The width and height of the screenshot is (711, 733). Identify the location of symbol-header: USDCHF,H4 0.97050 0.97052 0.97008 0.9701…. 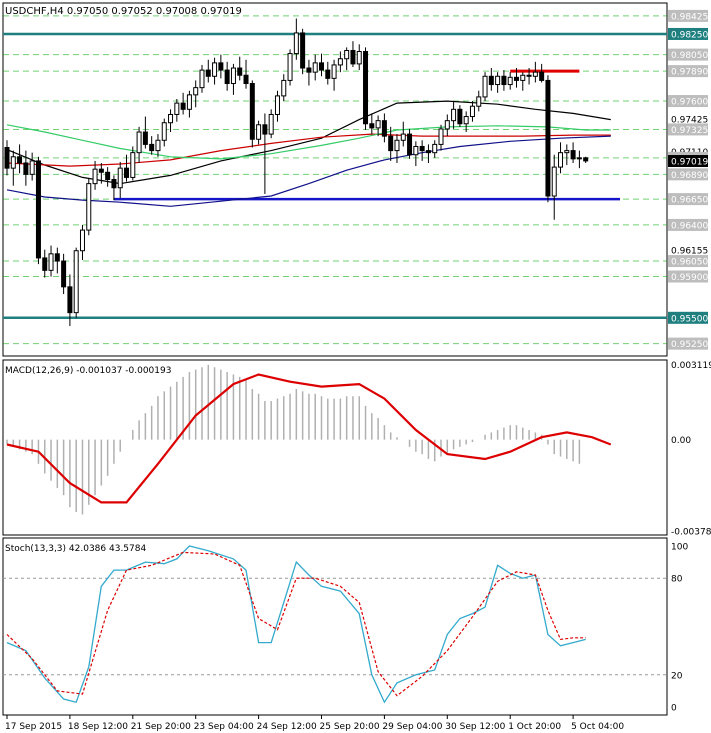
(123, 11).